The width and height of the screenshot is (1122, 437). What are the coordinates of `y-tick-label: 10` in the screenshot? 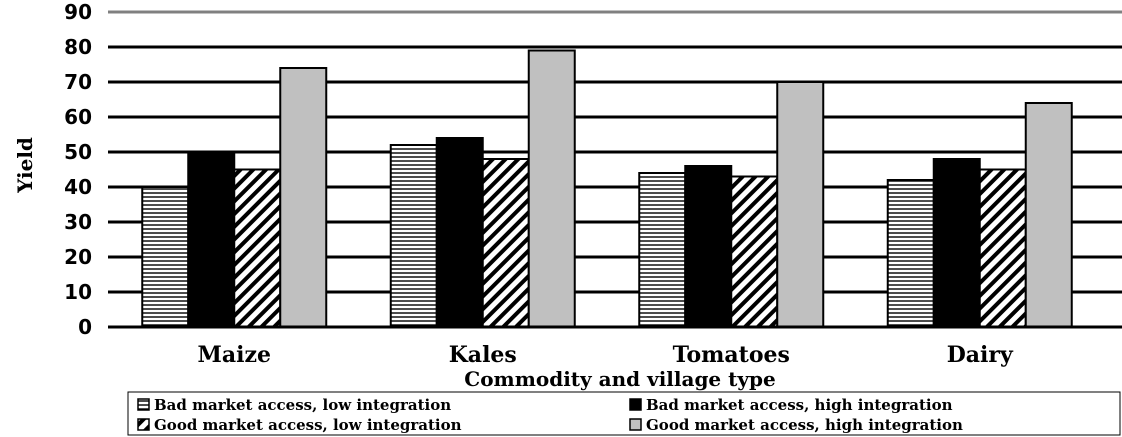 It's located at (78, 292).